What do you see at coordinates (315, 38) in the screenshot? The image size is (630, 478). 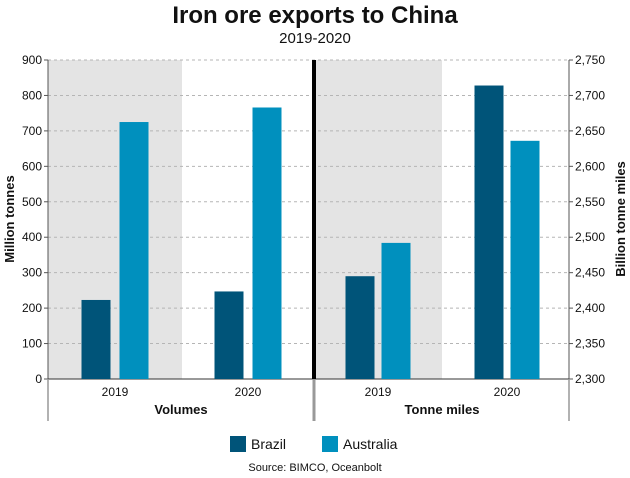 I see `chart-subtitle: 2019-2020` at bounding box center [315, 38].